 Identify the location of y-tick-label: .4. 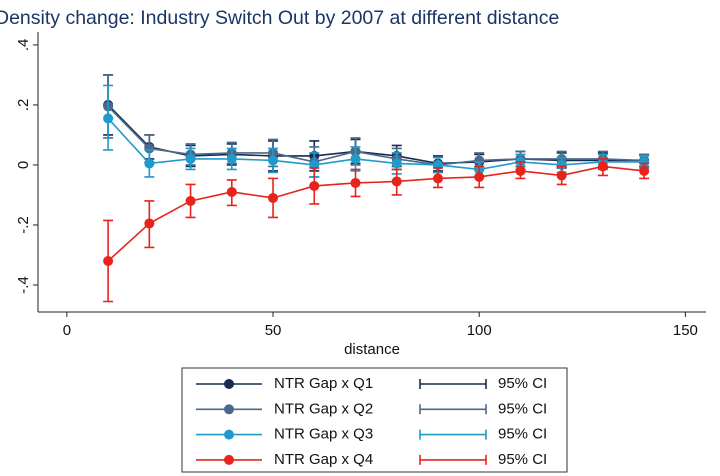
(23, 45).